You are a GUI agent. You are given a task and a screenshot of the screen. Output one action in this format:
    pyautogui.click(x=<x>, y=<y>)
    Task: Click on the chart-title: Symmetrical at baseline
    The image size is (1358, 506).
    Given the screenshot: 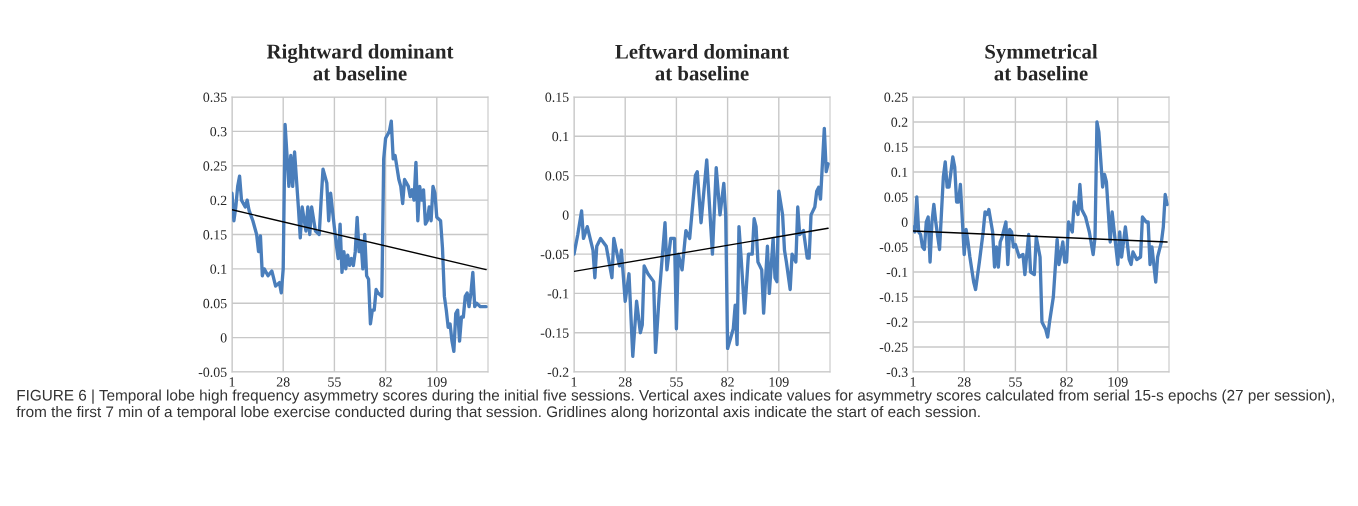 What is the action you would take?
    pyautogui.click(x=1041, y=62)
    